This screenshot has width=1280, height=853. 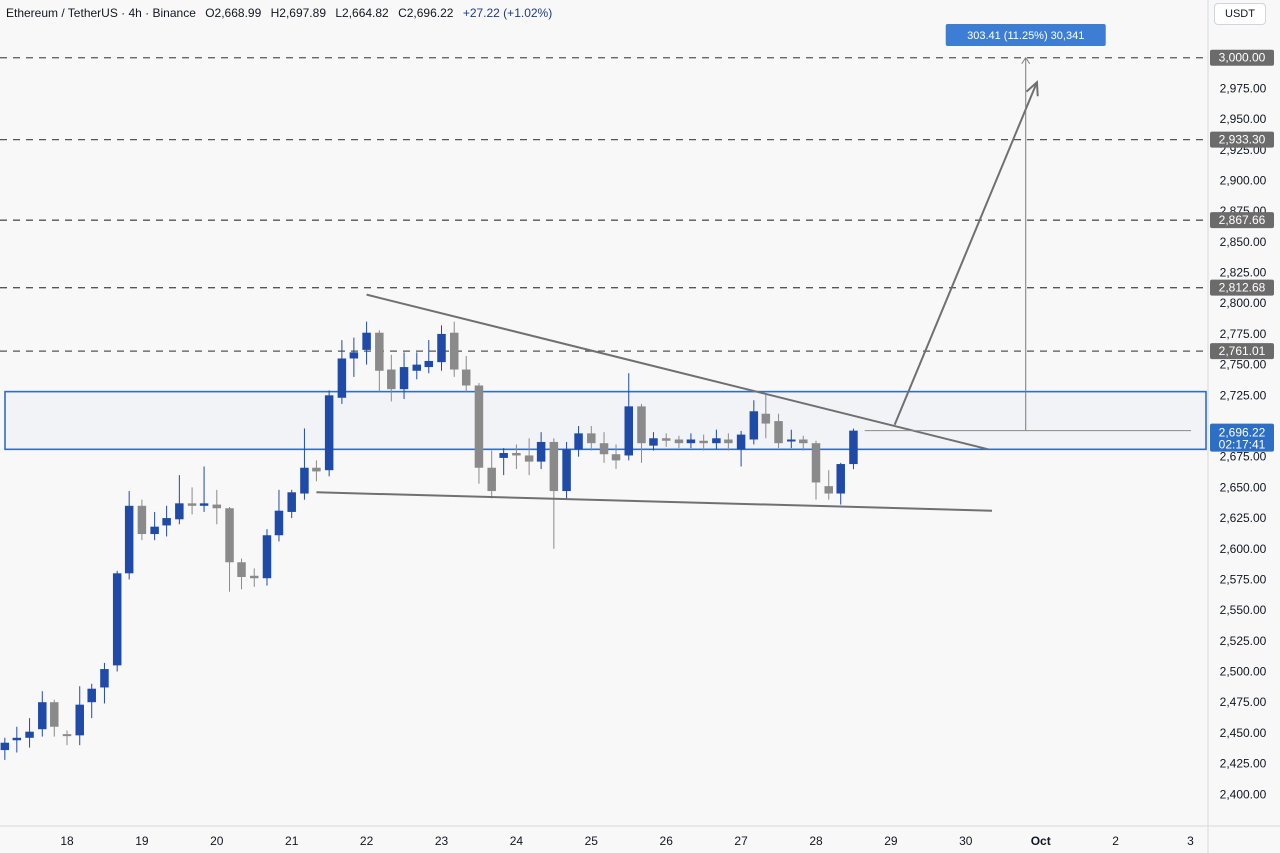 I want to click on measure-label: 303.41 (11.25%) 30,341, so click(x=1025, y=36).